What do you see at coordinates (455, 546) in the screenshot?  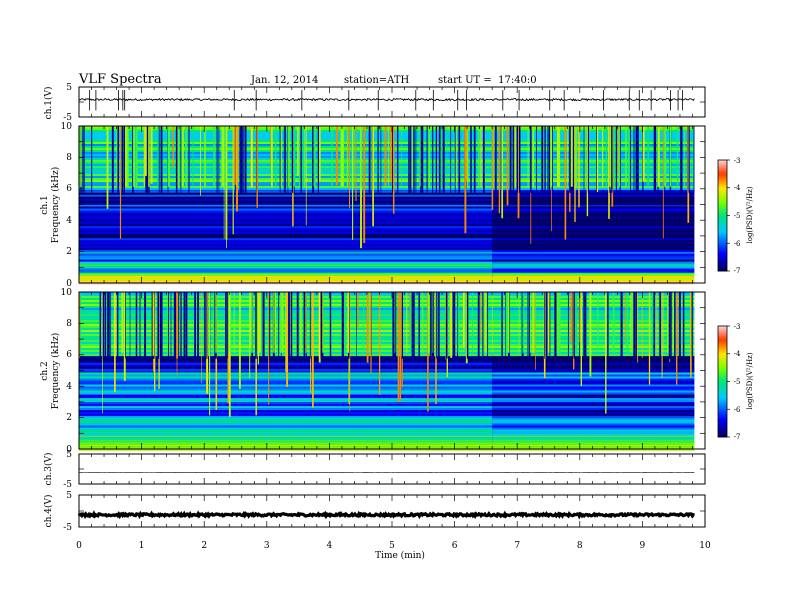 I see `x-tick-label: 6` at bounding box center [455, 546].